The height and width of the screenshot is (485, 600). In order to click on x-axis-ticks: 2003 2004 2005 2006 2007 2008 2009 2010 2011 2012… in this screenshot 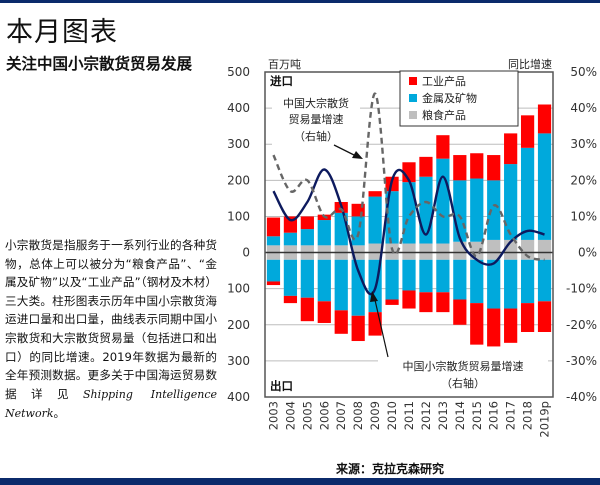, I will do `click(408, 419)`.